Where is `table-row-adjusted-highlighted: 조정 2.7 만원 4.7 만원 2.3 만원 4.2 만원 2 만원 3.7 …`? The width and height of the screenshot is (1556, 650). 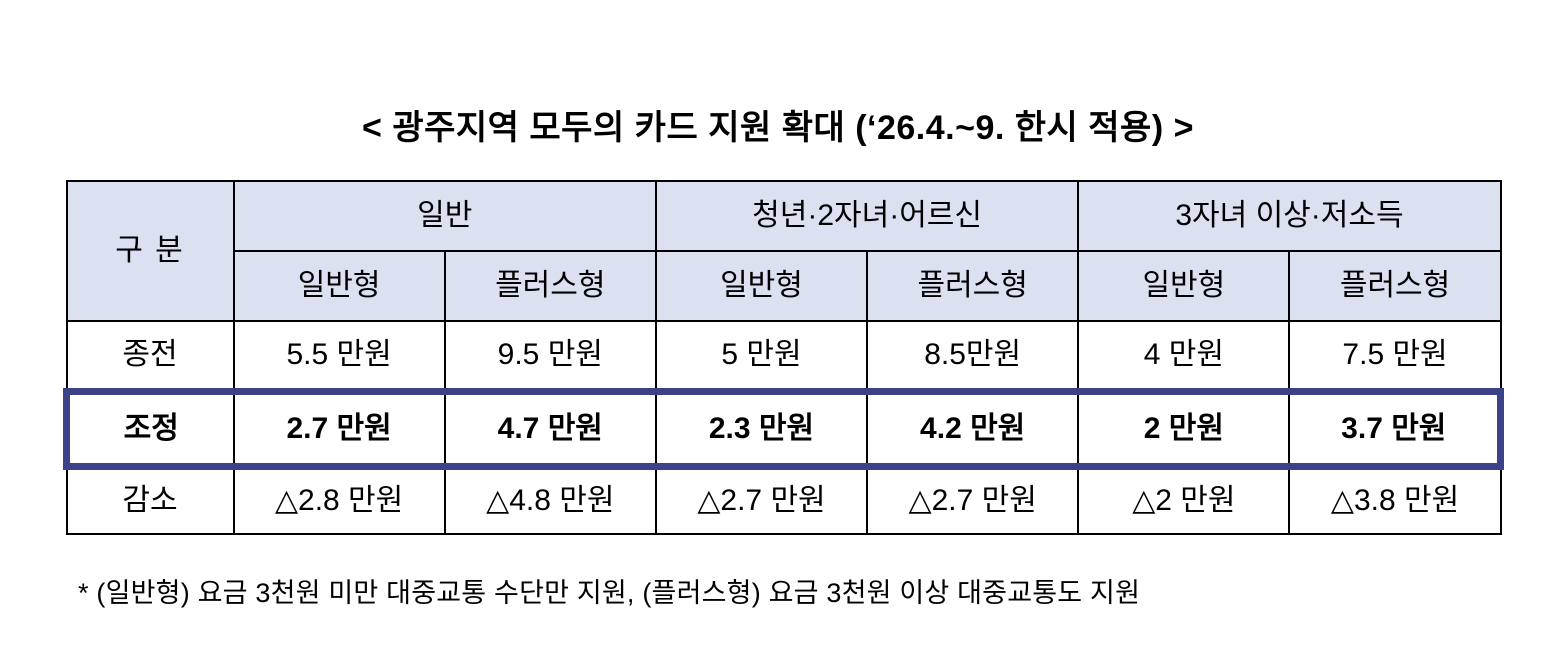 table-row-adjusted-highlighted: 조정 2.7 만원 4.7 만원 2.3 만원 4.2 만원 2 만원 3.7 … is located at coordinates (784, 428).